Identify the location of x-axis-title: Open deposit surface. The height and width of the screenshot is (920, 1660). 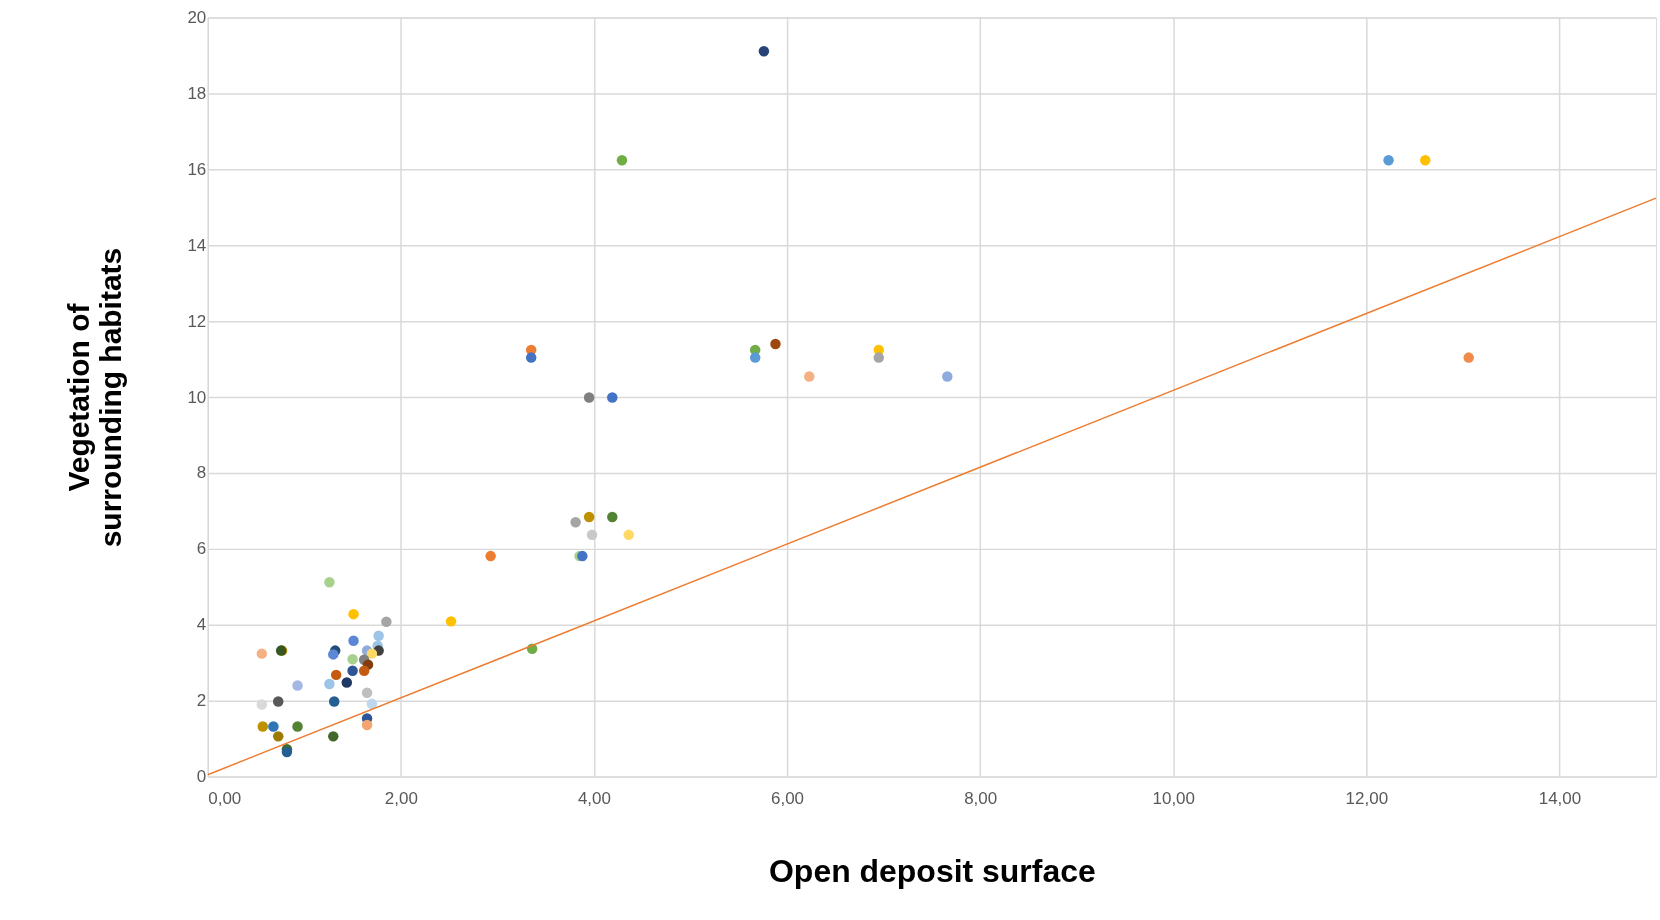
(932, 870).